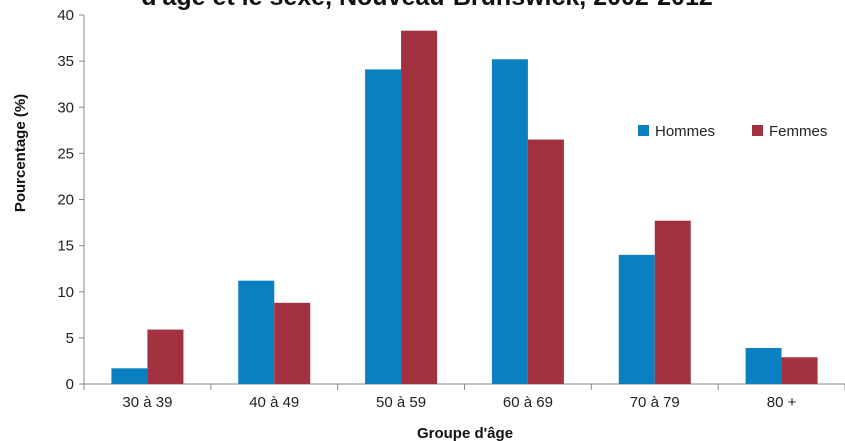 The height and width of the screenshot is (441, 845). I want to click on y-tick-label: 0, so click(70, 384).